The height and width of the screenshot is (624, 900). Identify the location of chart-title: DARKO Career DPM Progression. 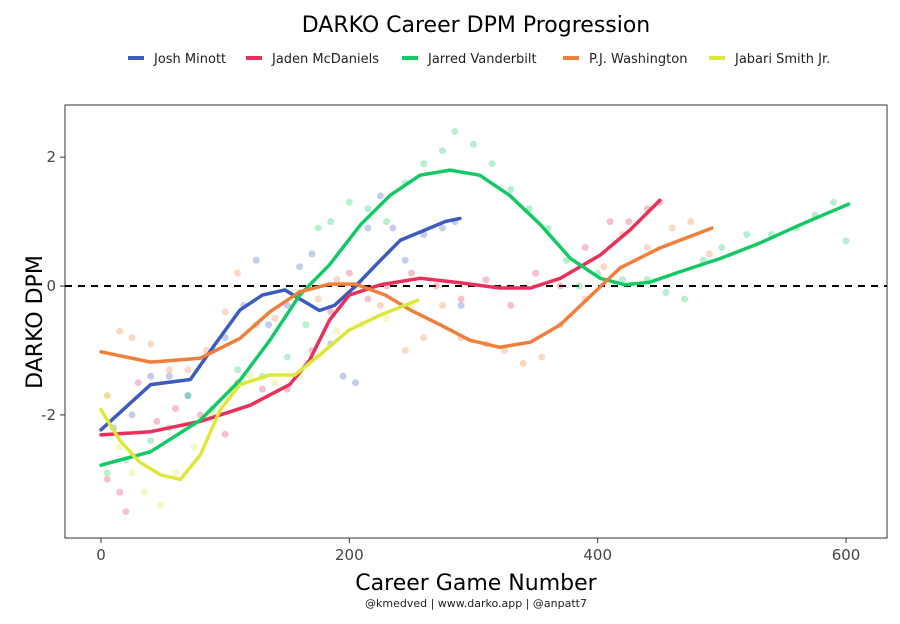
(476, 25).